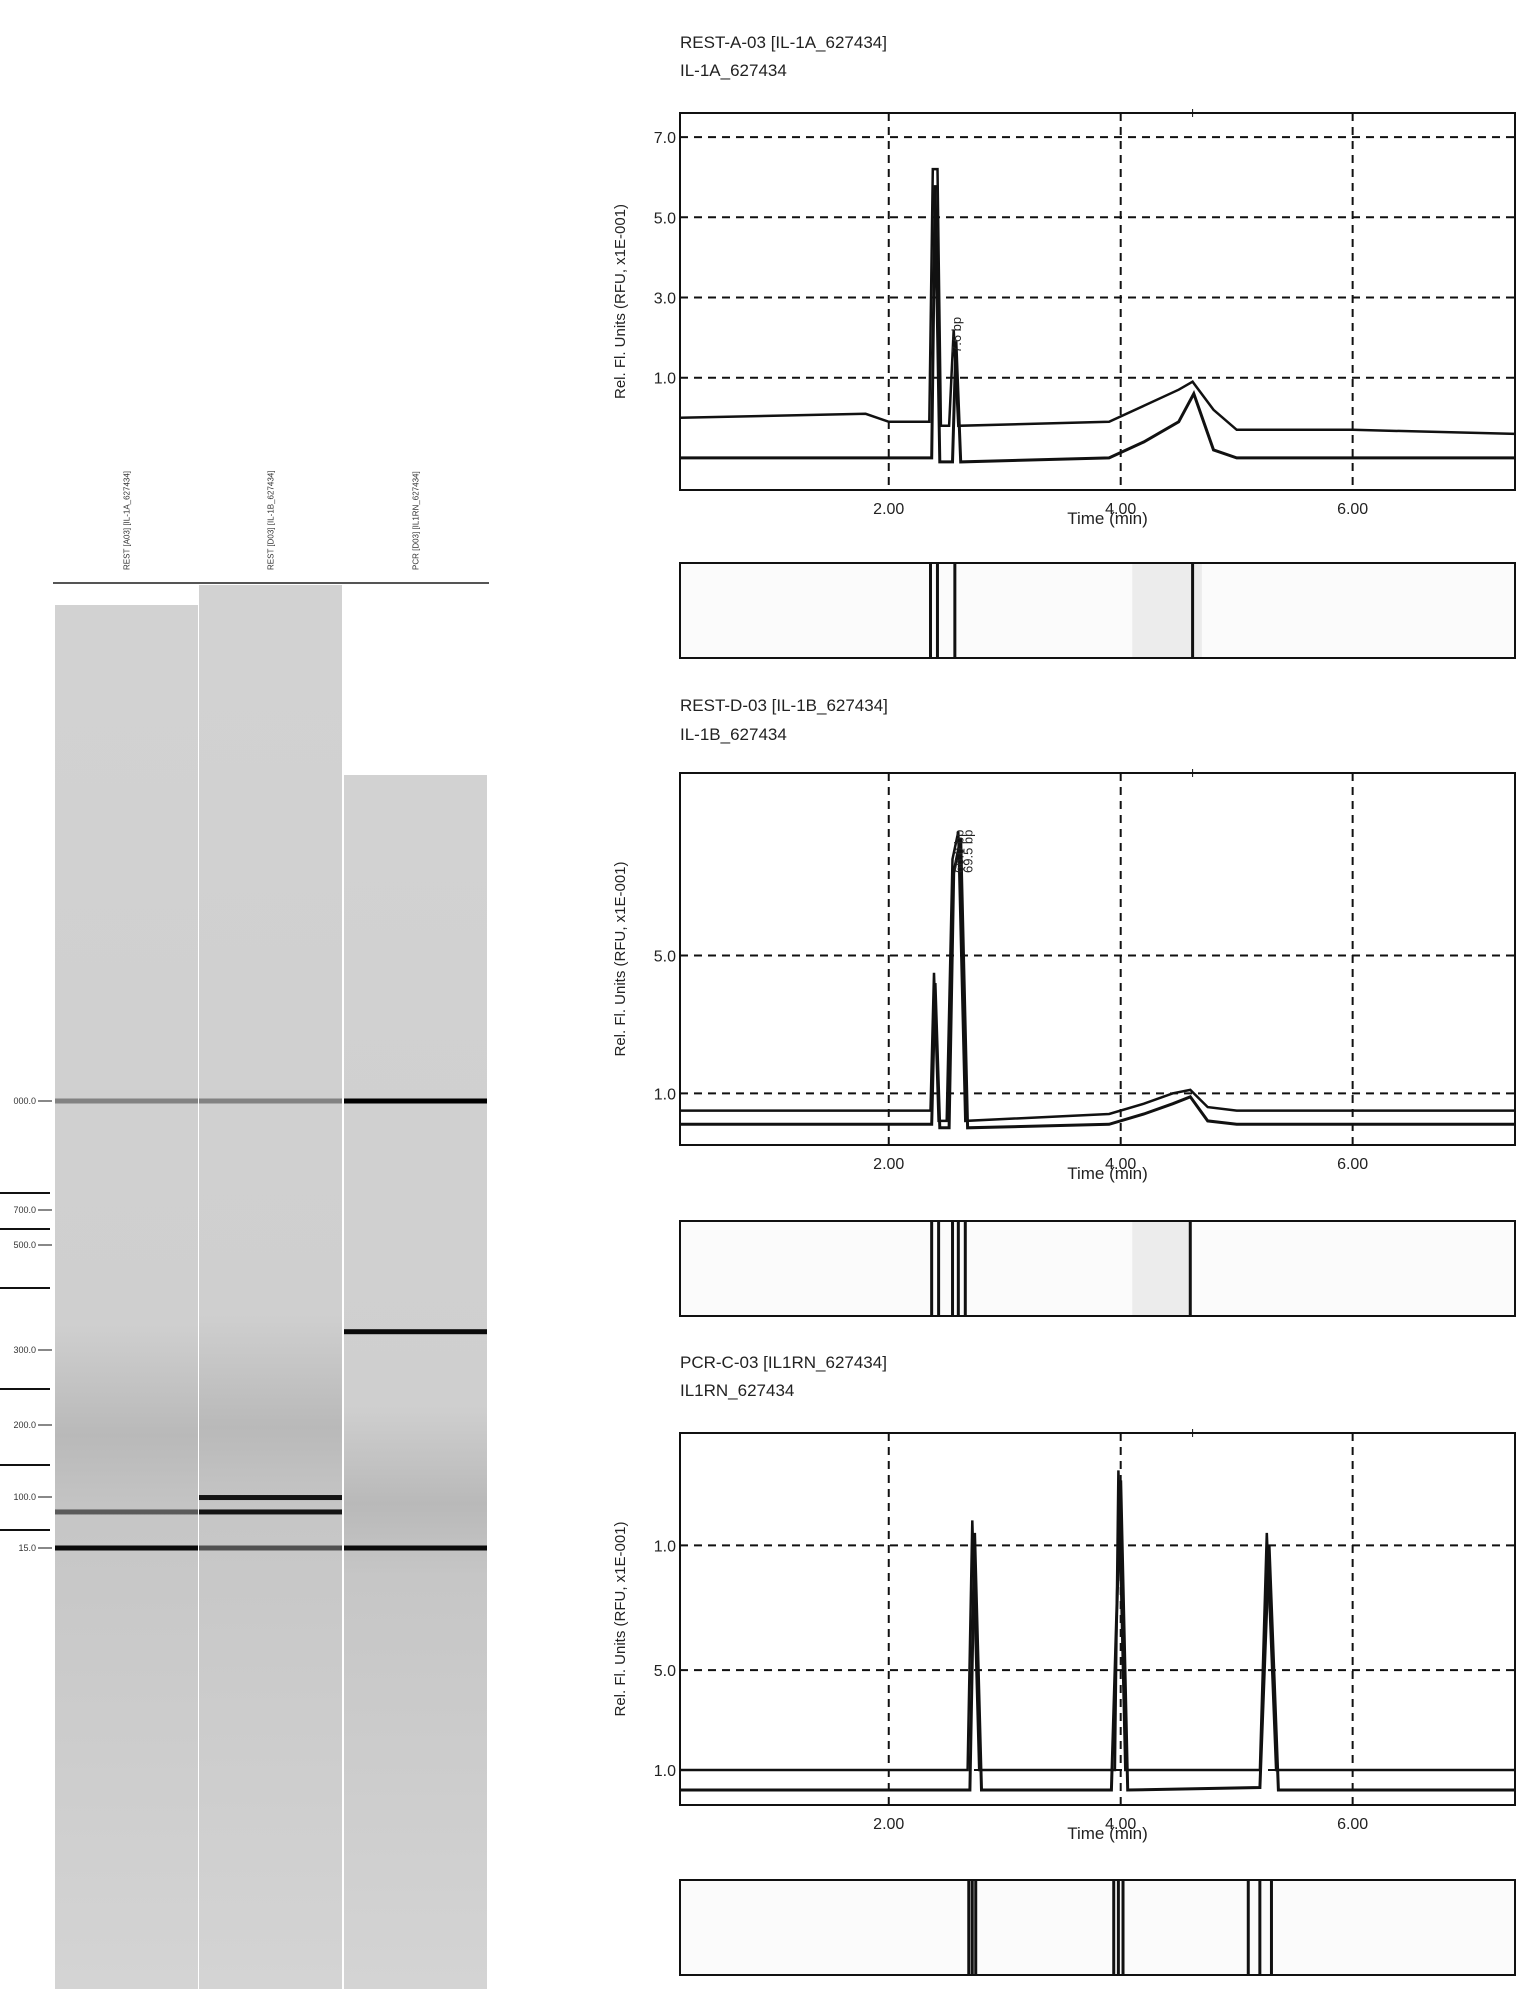  What do you see at coordinates (24, 1101) in the screenshot?
I see `ladder-label: 000.0` at bounding box center [24, 1101].